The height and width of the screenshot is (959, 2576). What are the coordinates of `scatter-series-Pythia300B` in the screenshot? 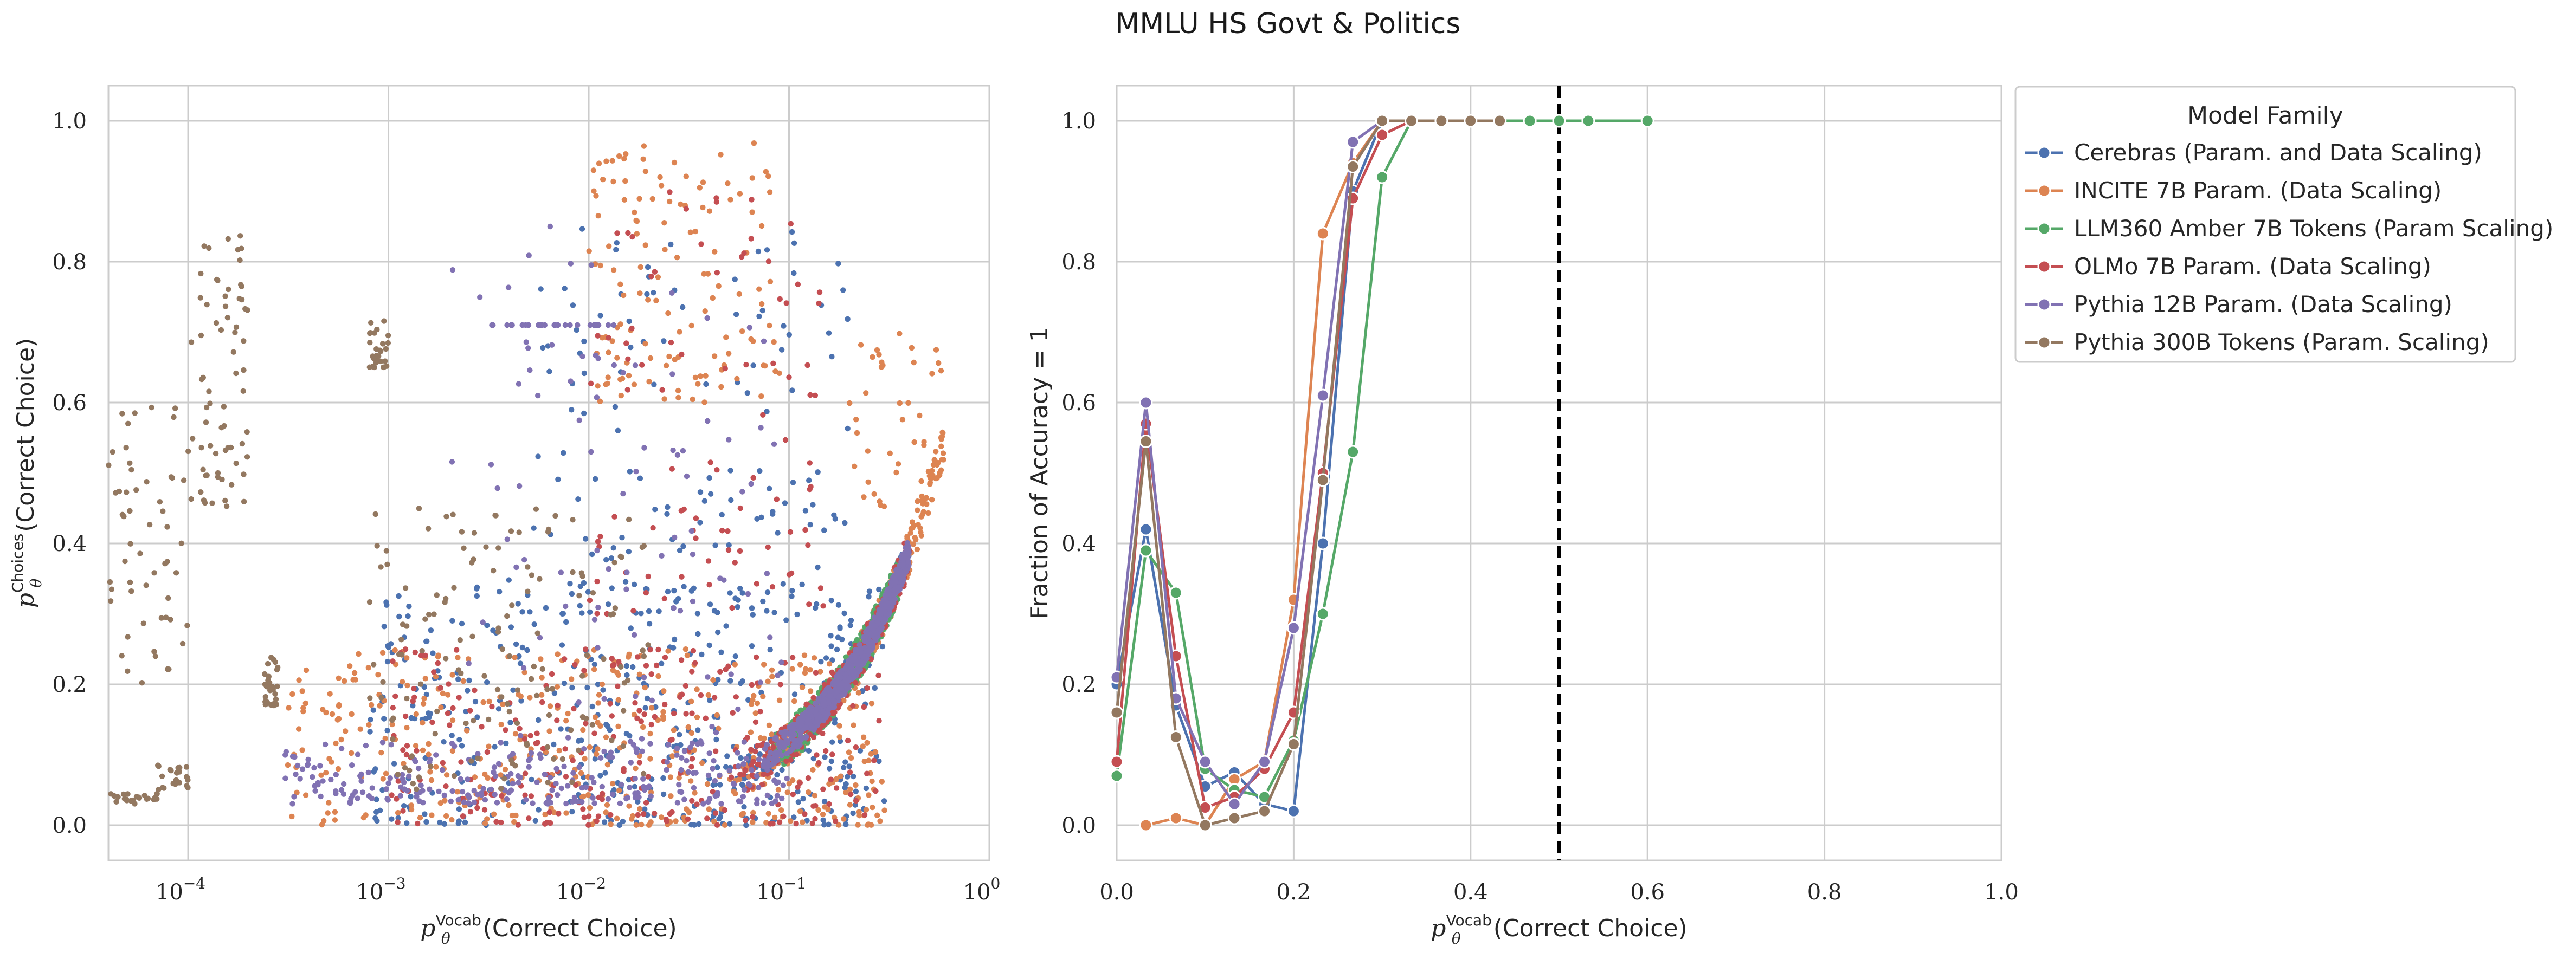 It's located at (378, 520).